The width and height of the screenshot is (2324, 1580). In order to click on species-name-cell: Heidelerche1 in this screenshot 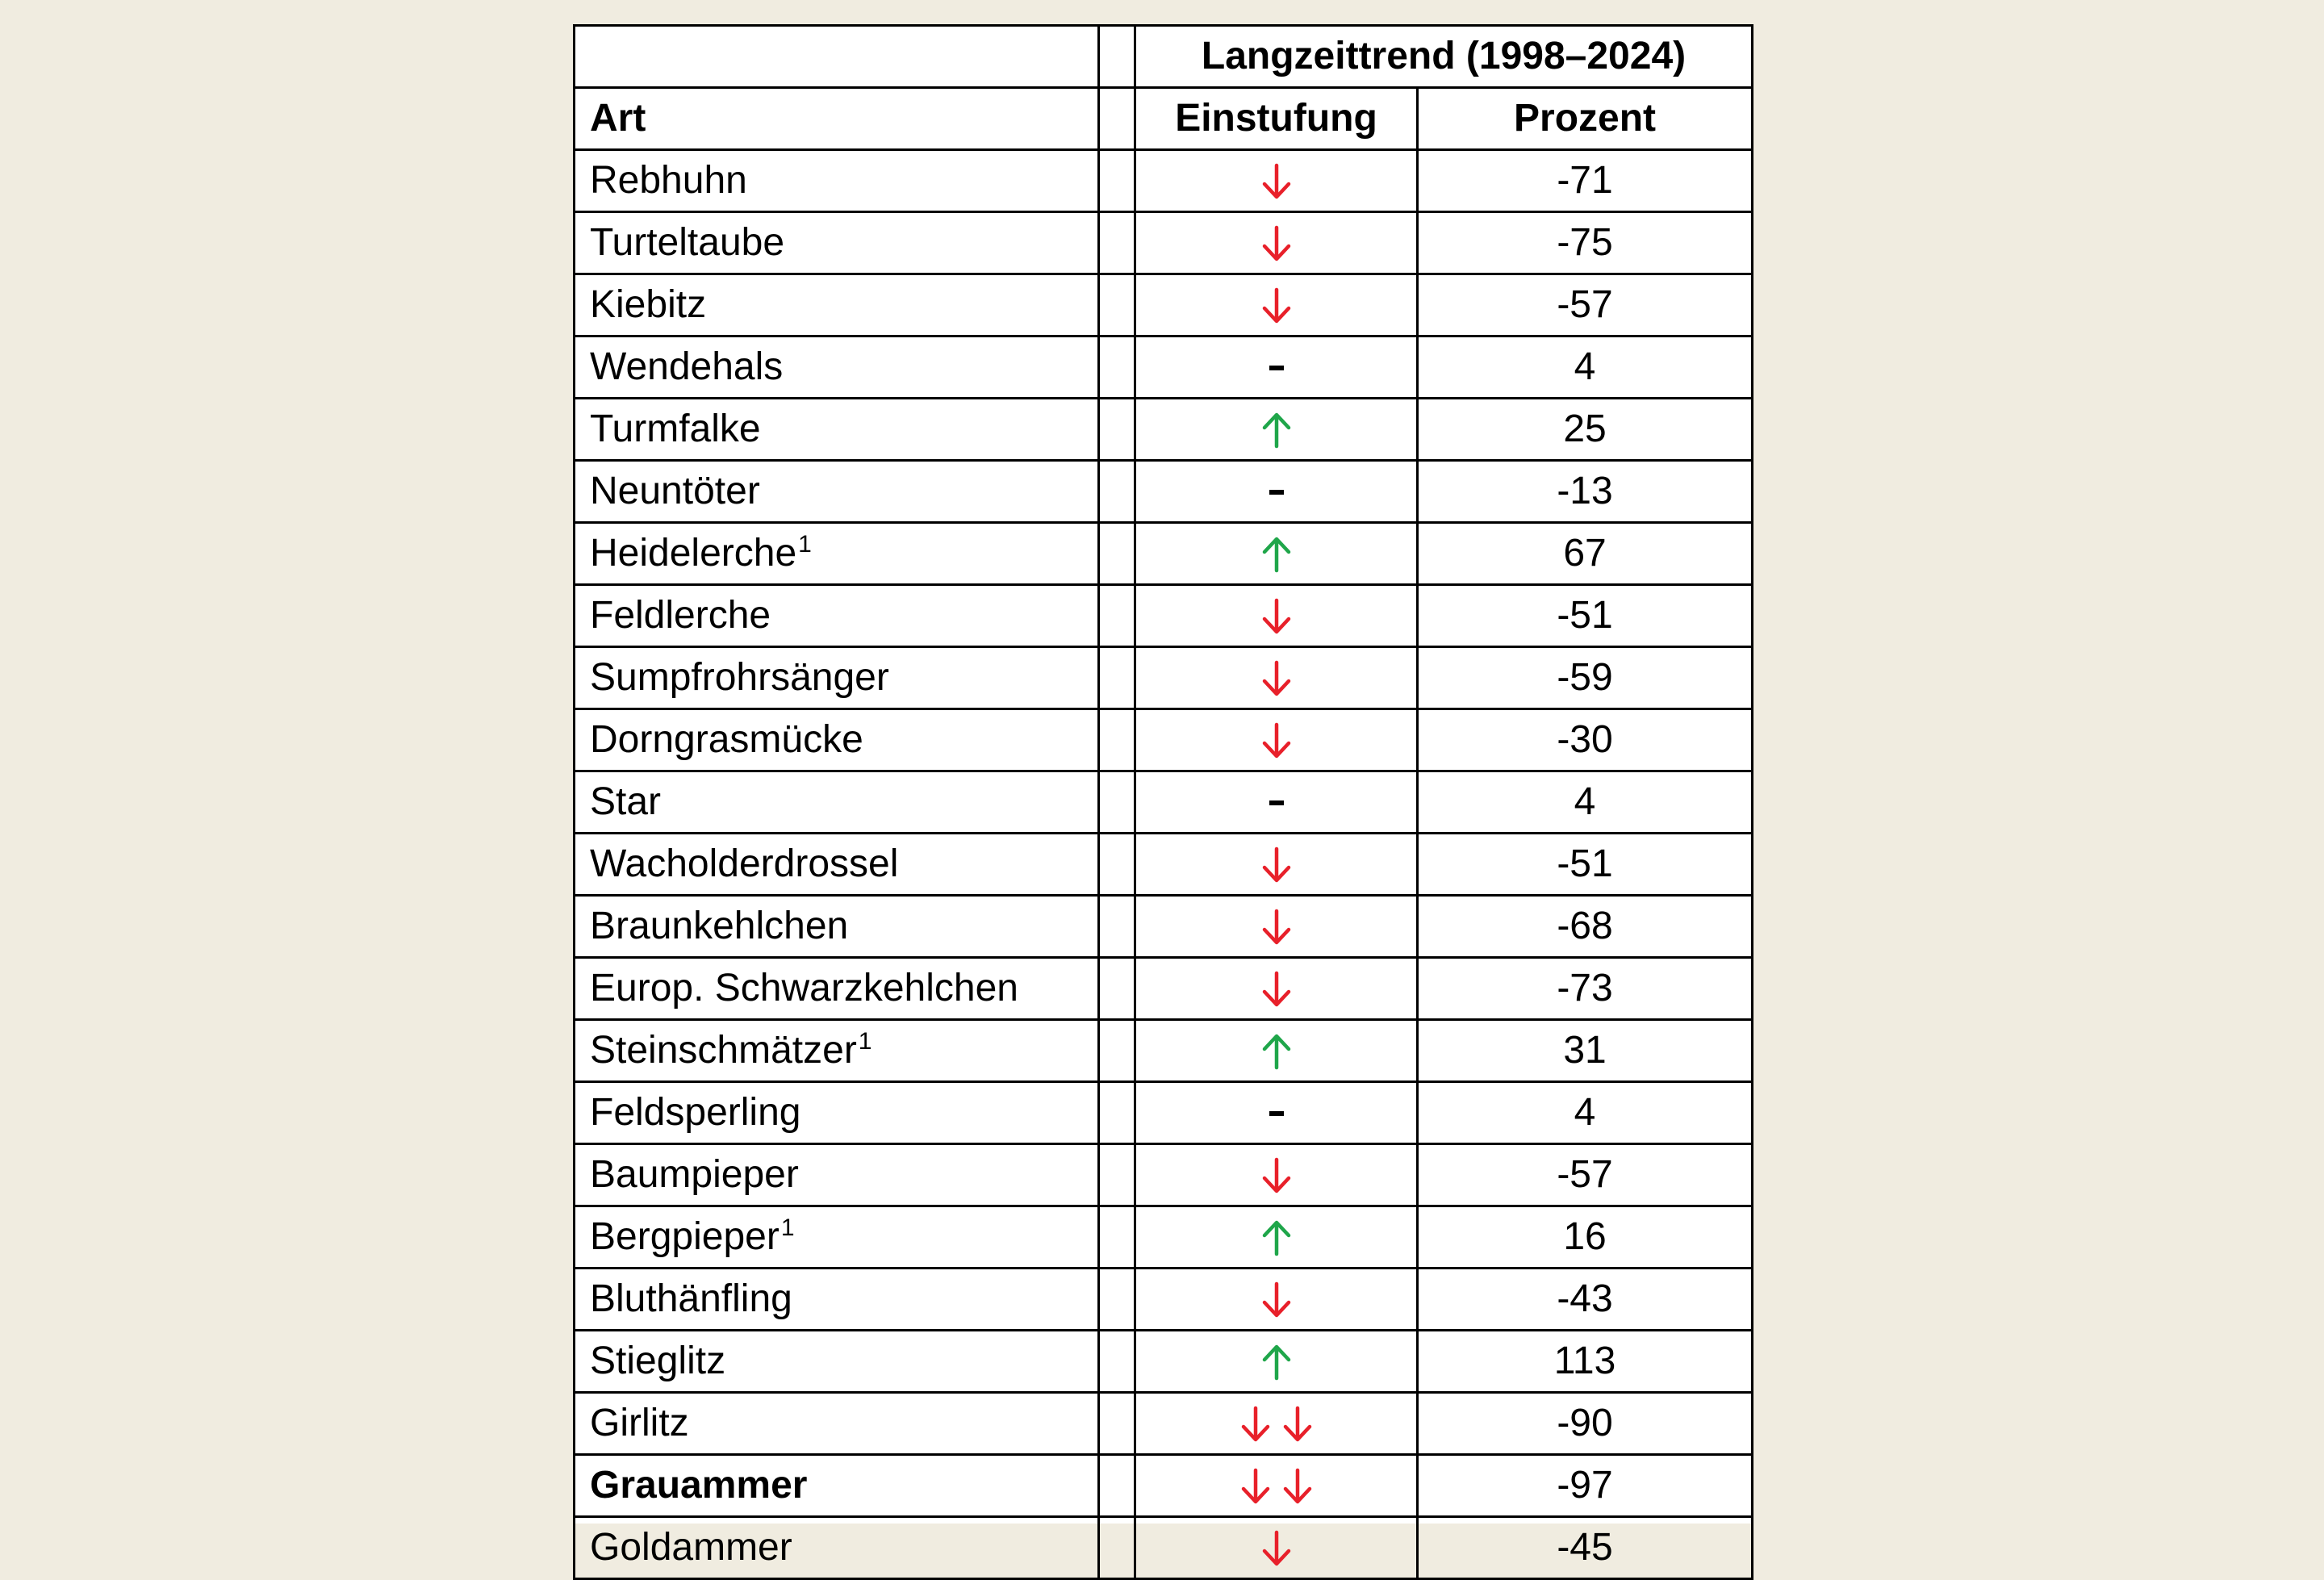, I will do `click(837, 553)`.